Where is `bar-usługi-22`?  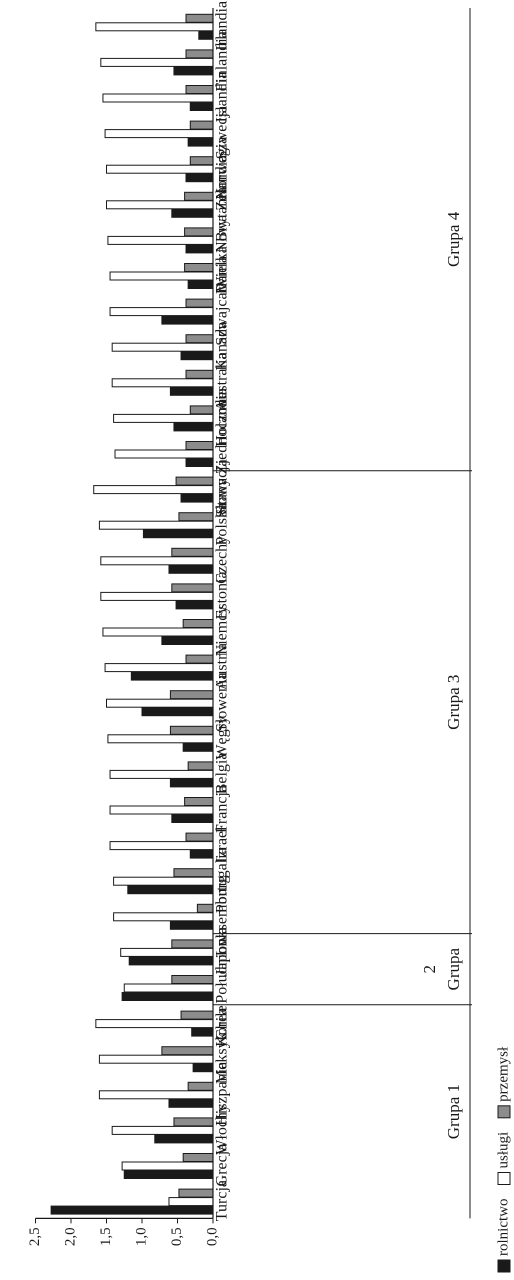
bar-usługi-22 is located at coordinates (163, 418).